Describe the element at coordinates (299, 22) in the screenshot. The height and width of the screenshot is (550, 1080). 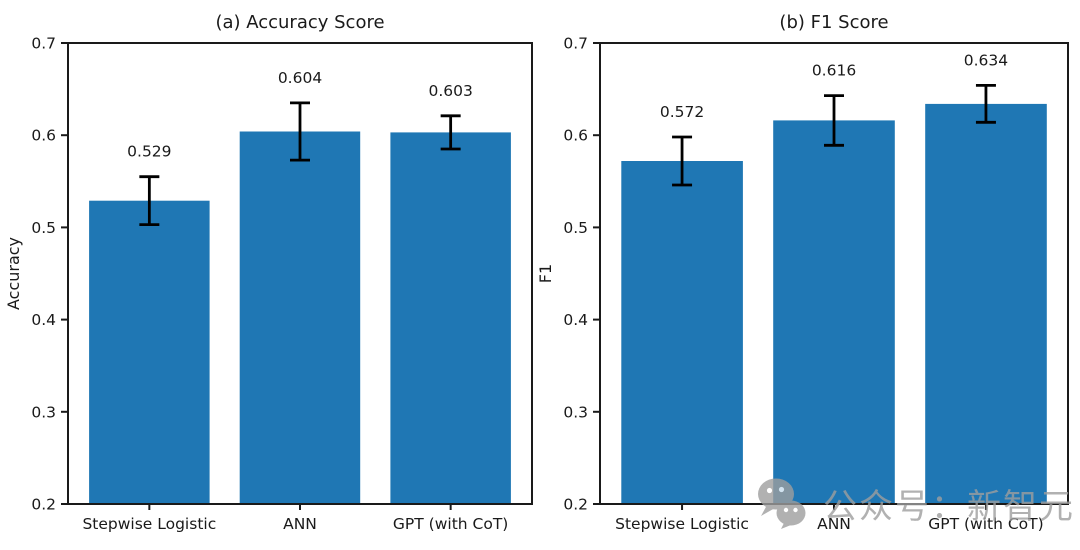
I see `panel-title: (a) Accuracy Score` at that location.